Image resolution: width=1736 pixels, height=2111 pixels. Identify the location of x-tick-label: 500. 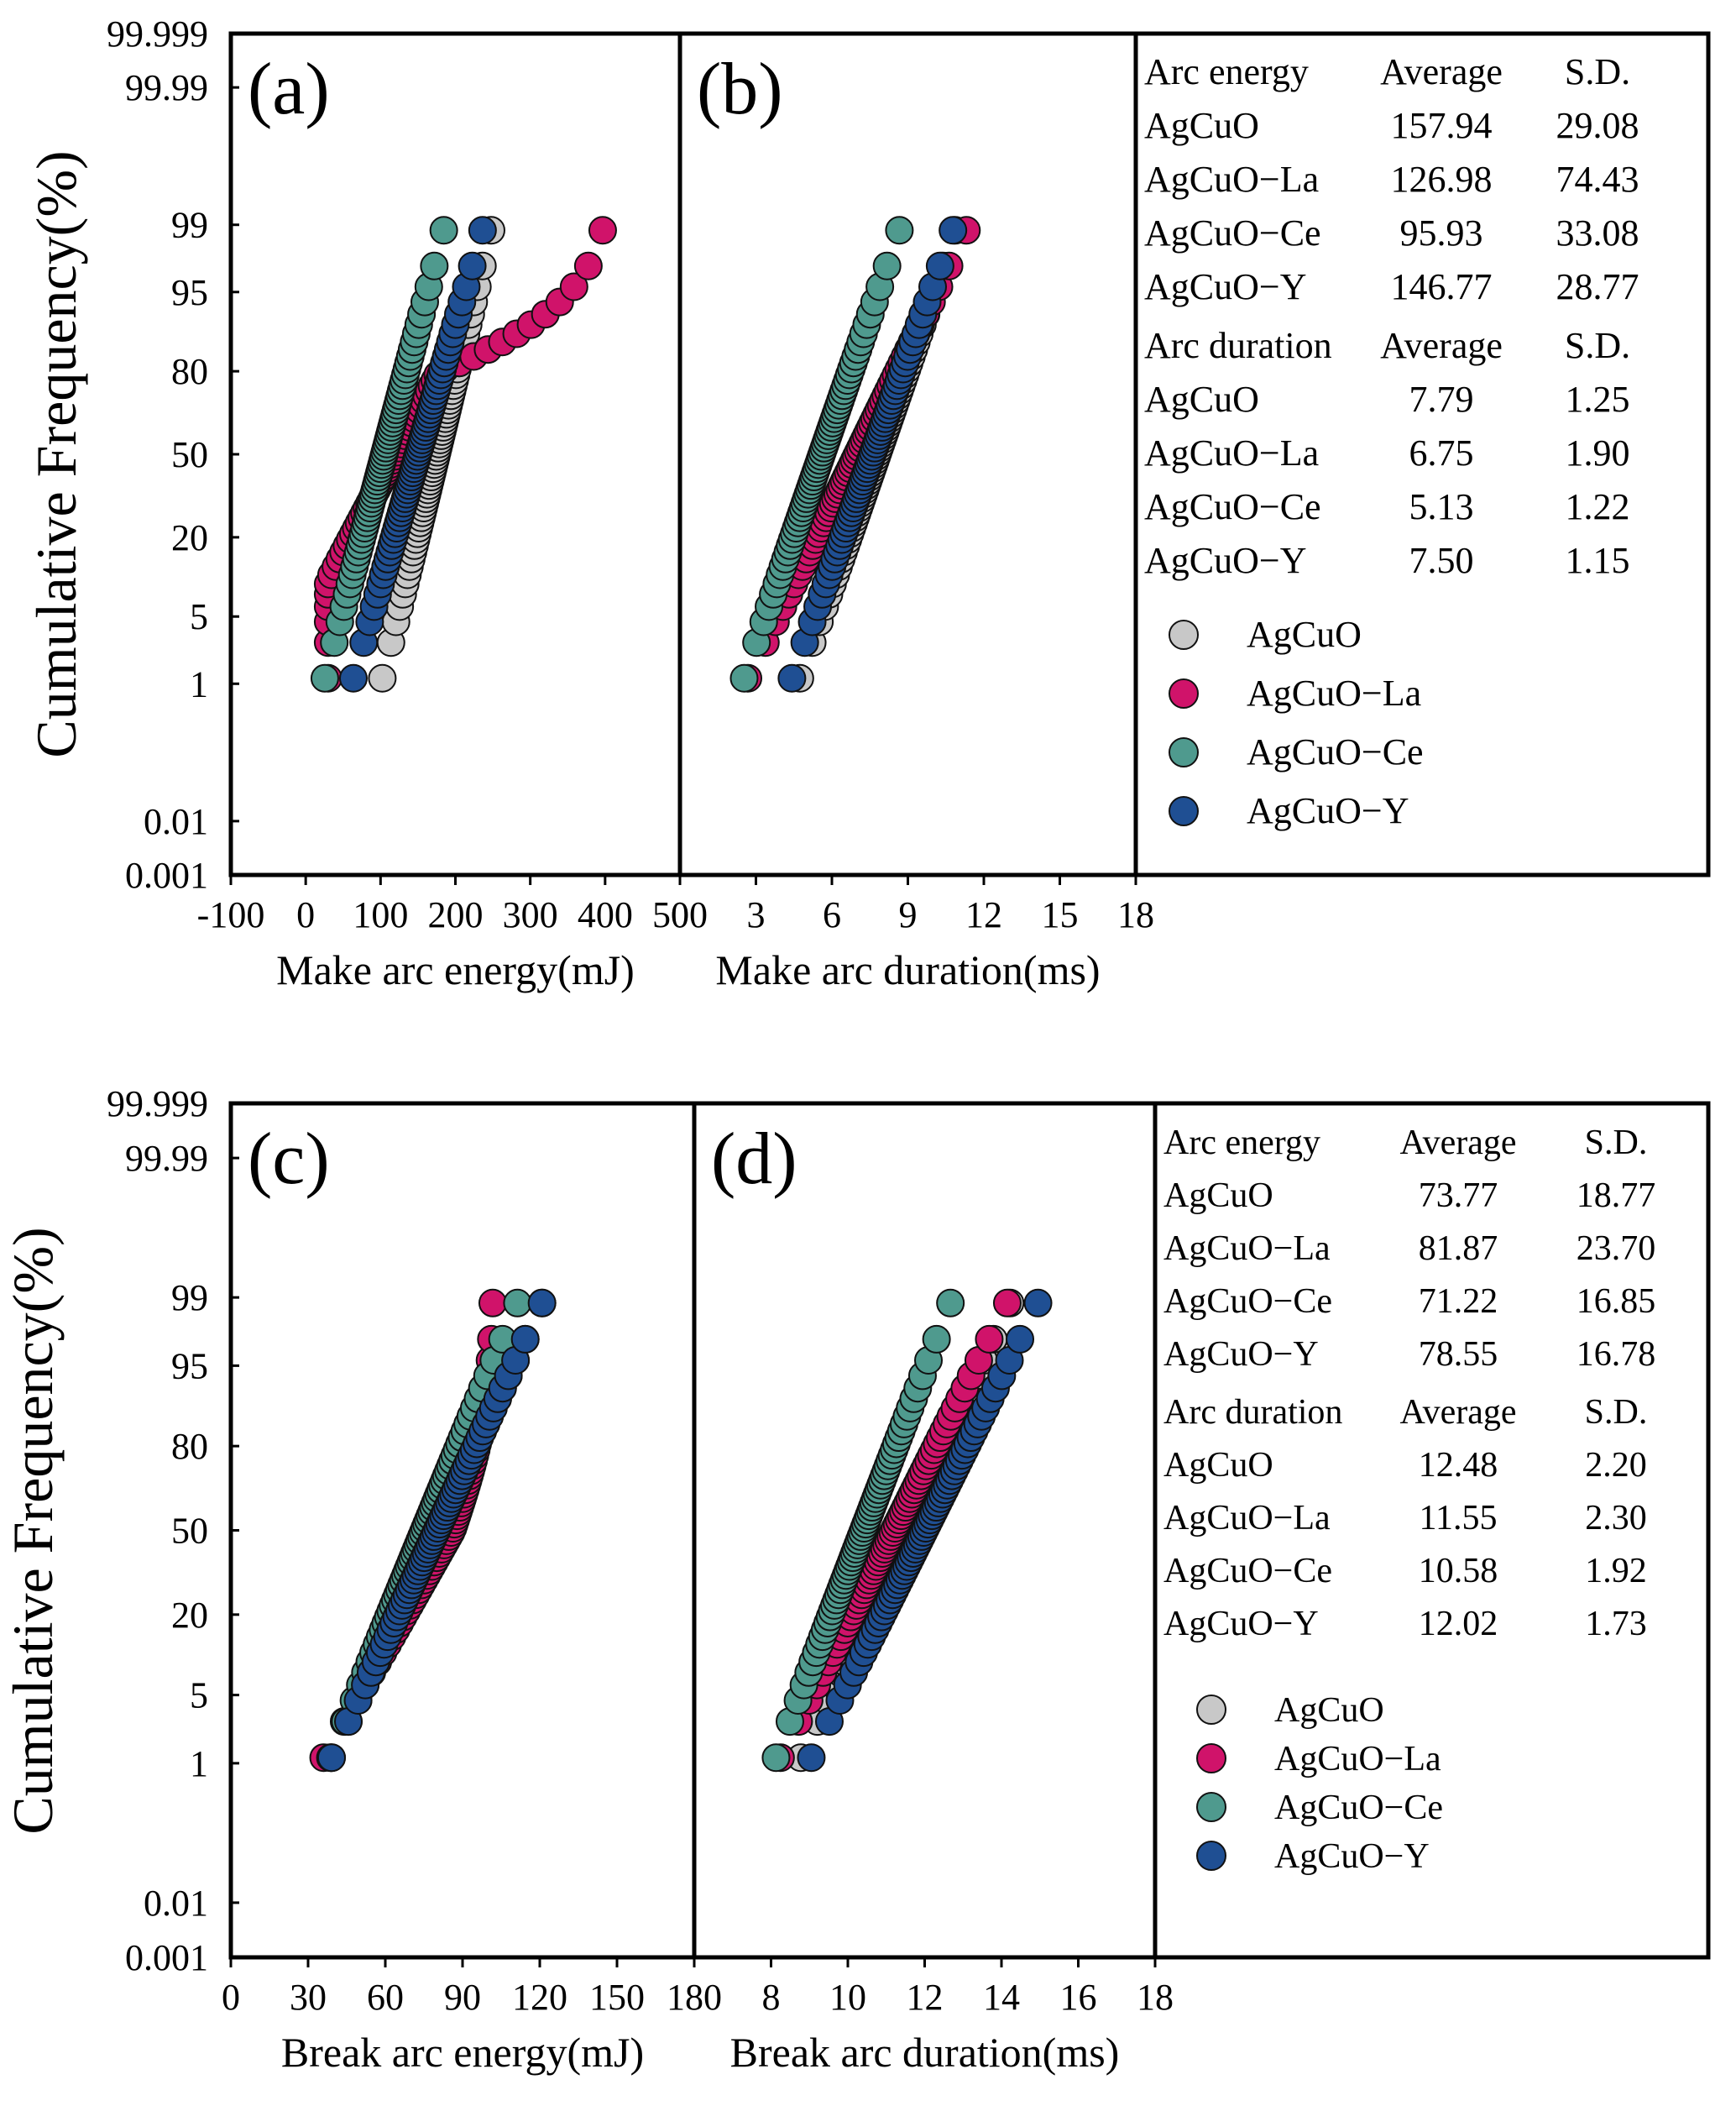
(680, 914).